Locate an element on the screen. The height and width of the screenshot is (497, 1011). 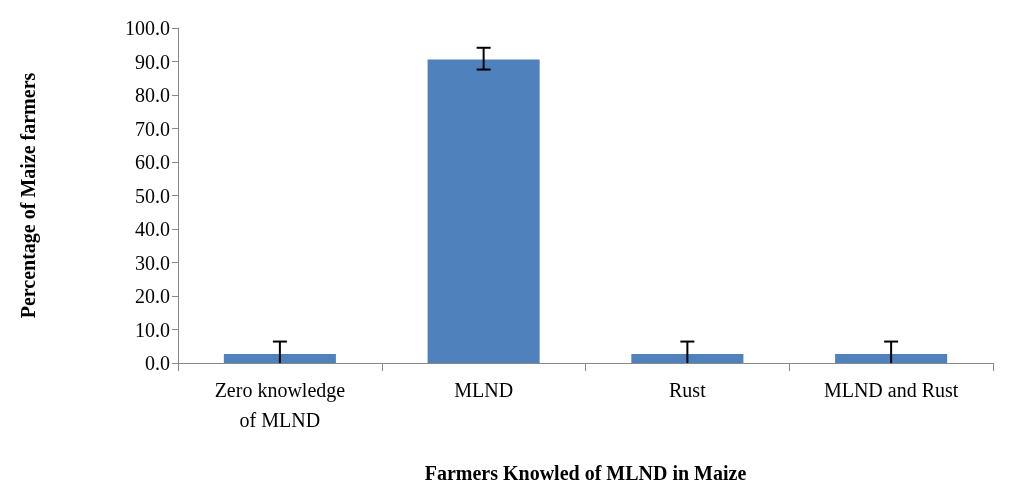
y-tick-label: 80.0 is located at coordinates (152, 95).